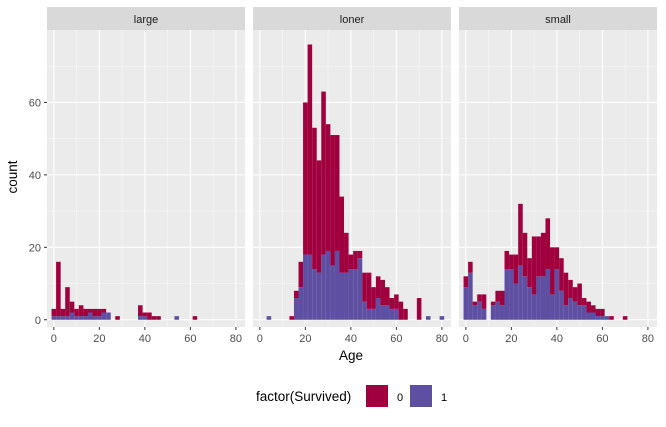  I want to click on facet-strip-label: large, so click(146, 20).